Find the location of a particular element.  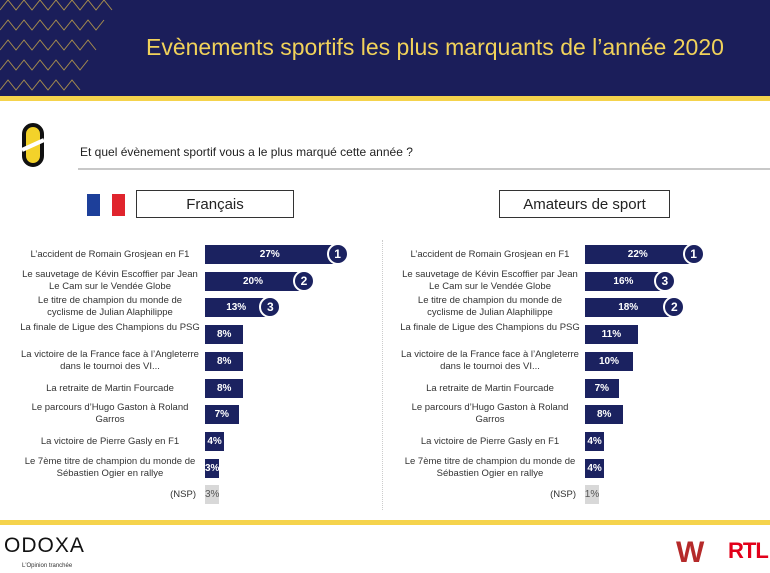

bar-nsp: 3% is located at coordinates (212, 495).